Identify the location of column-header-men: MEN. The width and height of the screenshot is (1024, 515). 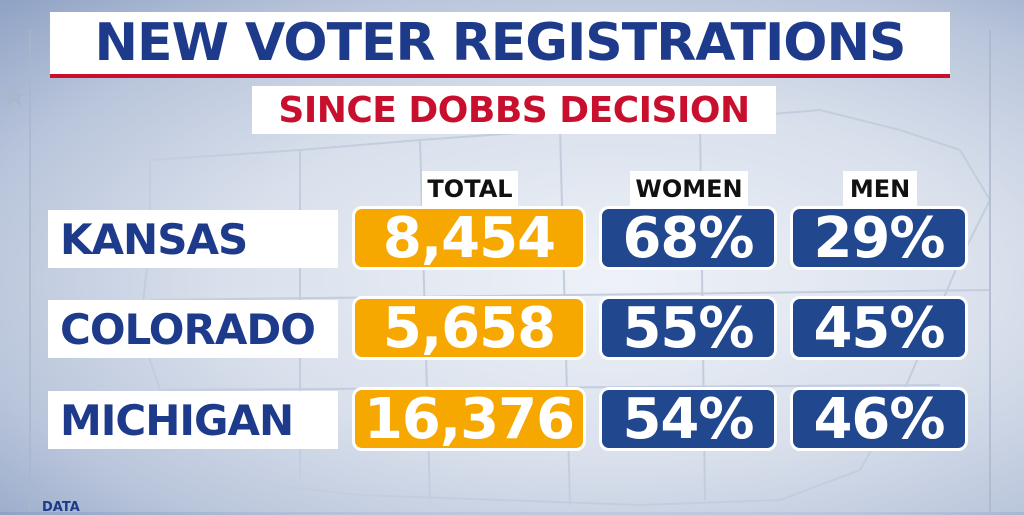
(880, 189).